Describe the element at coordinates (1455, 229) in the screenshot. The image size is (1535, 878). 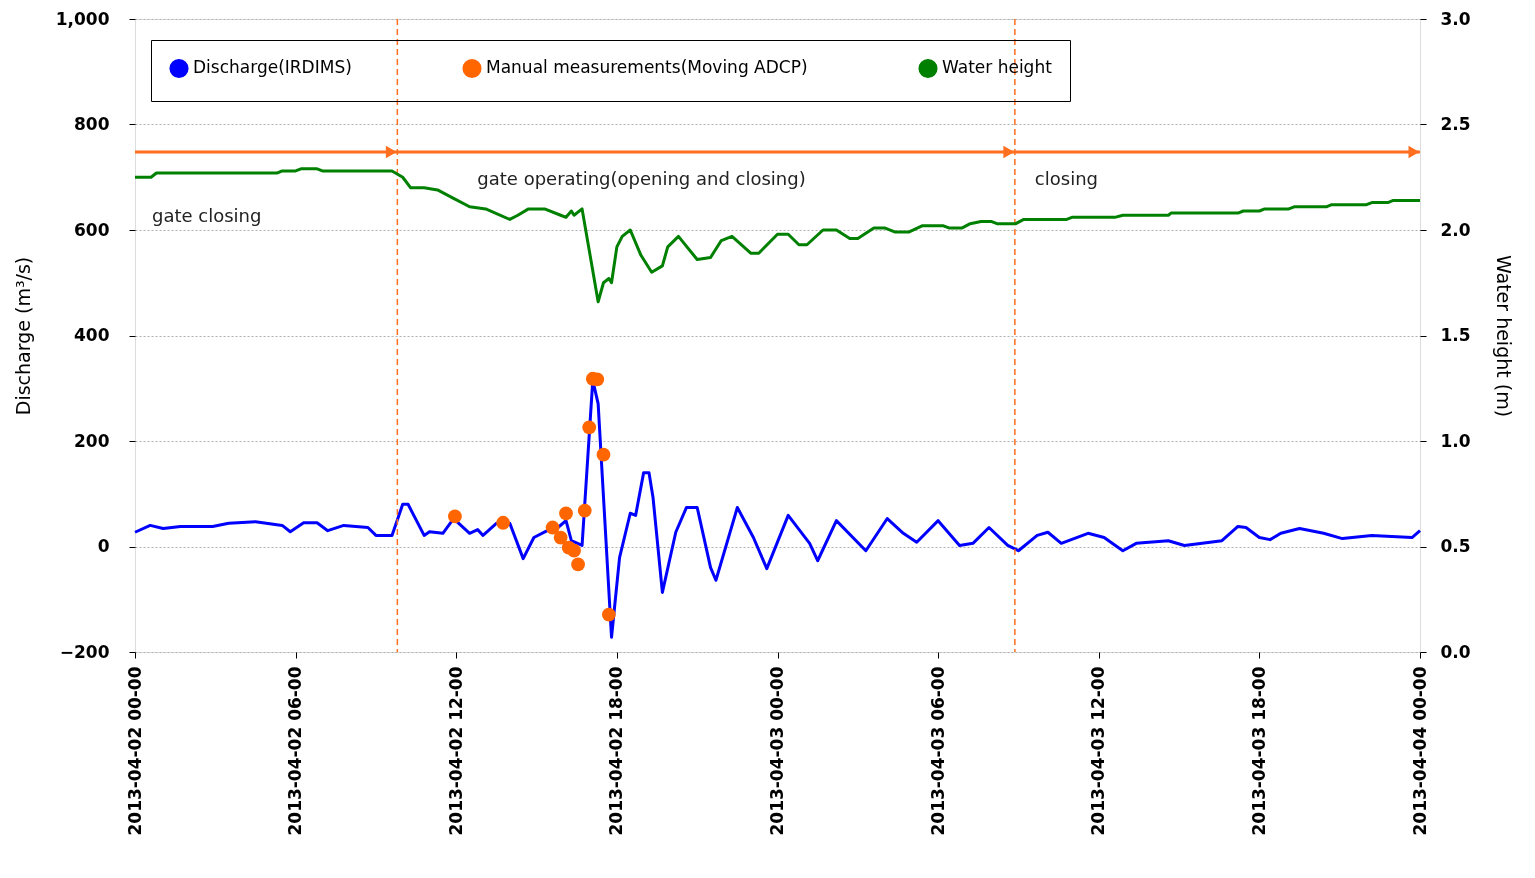
I see `y2-tick-label: 2.0` at that location.